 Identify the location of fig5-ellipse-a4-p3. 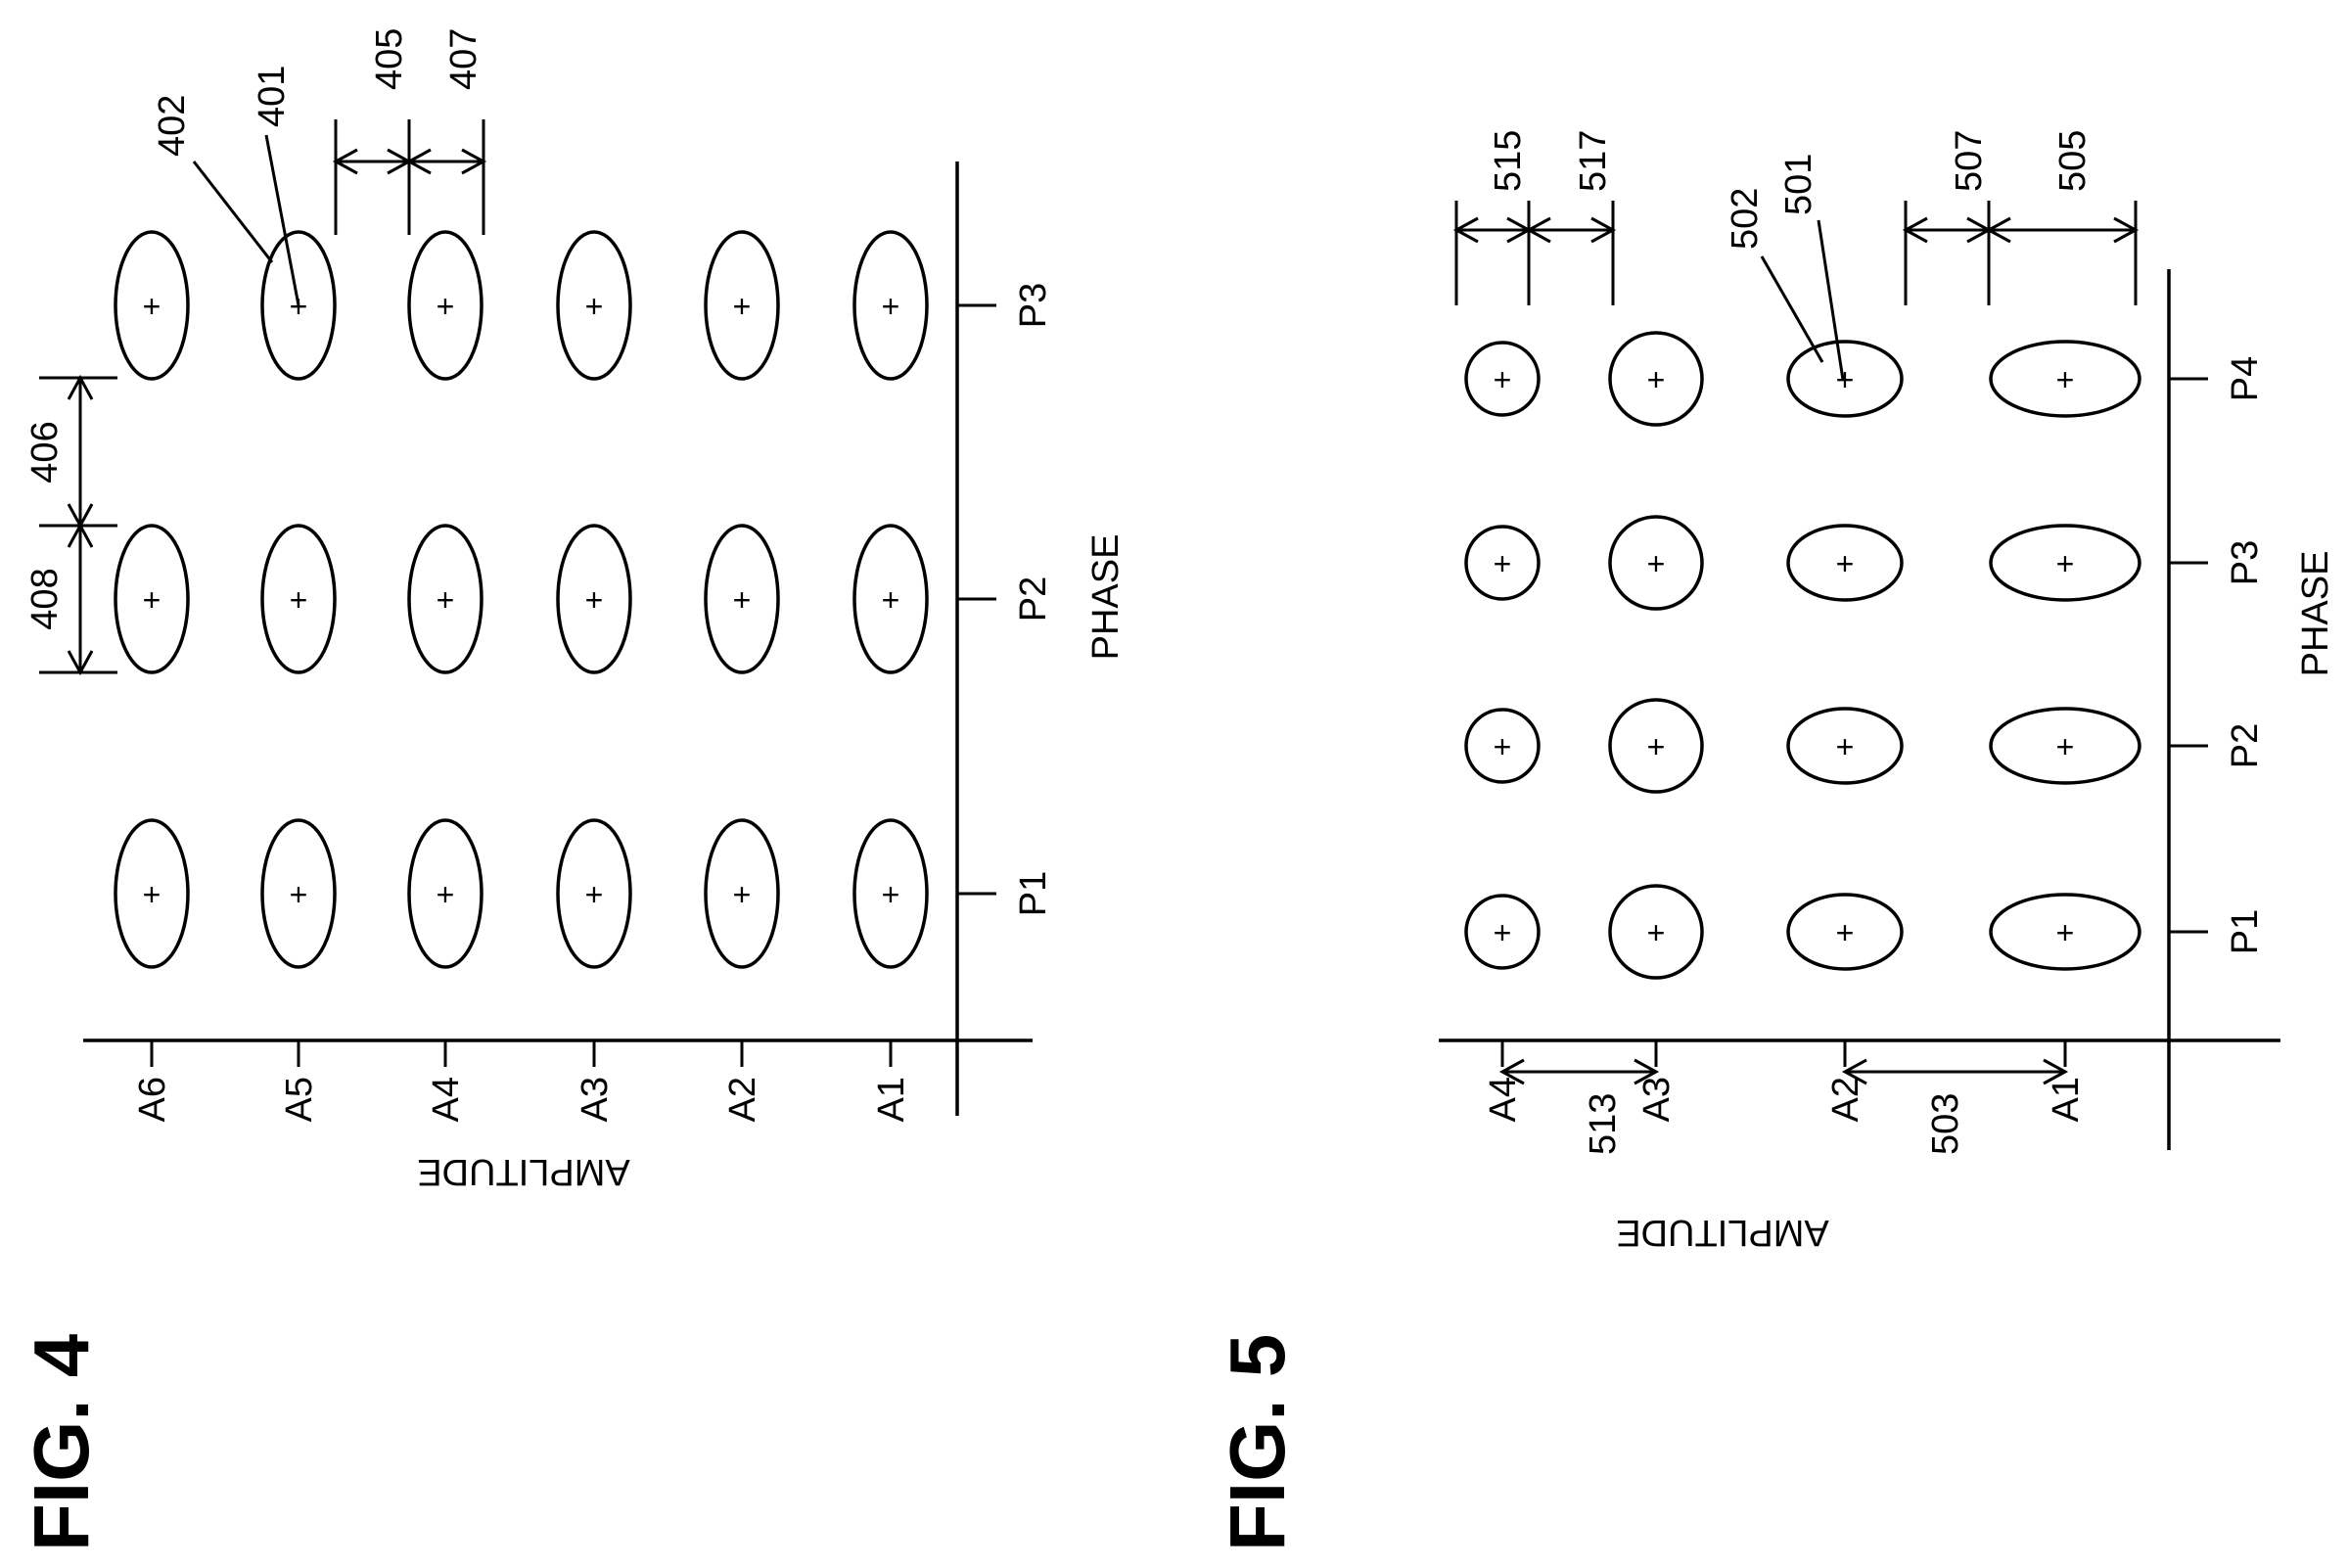
(1502, 563).